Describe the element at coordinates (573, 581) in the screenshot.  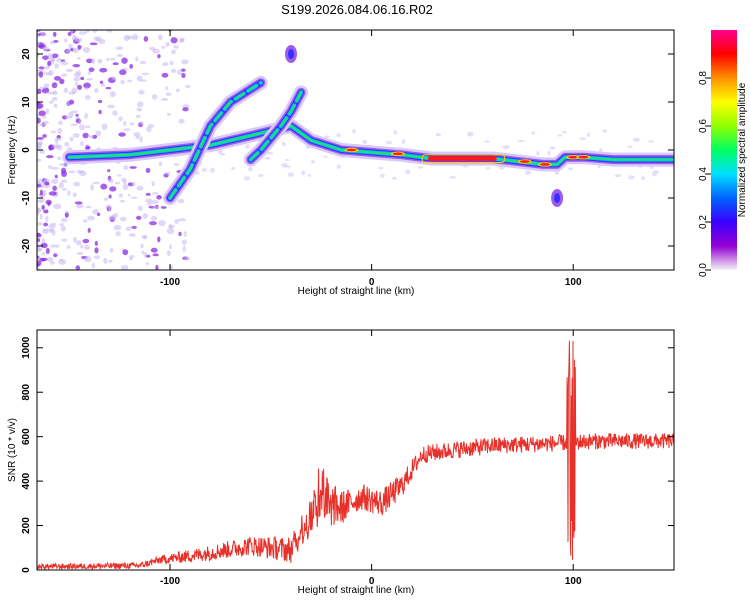
I see `snr-x-tick-label: 100` at that location.